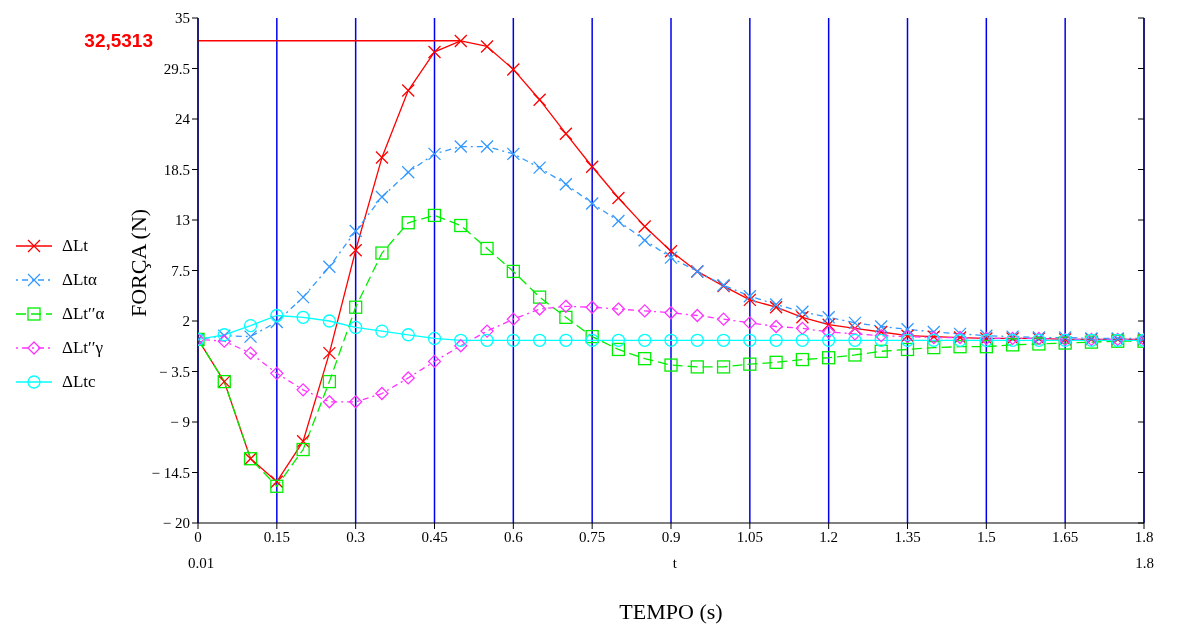  Describe the element at coordinates (79, 381) in the screenshot. I see `legend-label: ΔLtc` at that location.